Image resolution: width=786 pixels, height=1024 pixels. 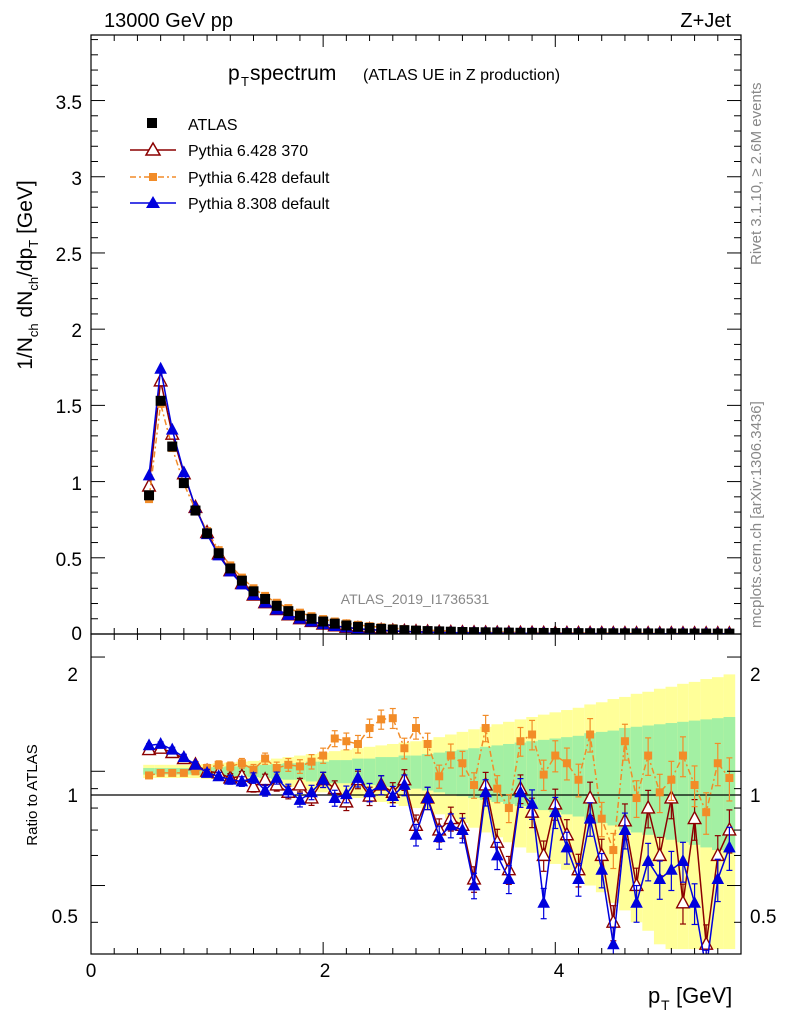 What do you see at coordinates (293, 73) in the screenshot?
I see `title-spectrum: spectrum` at bounding box center [293, 73].